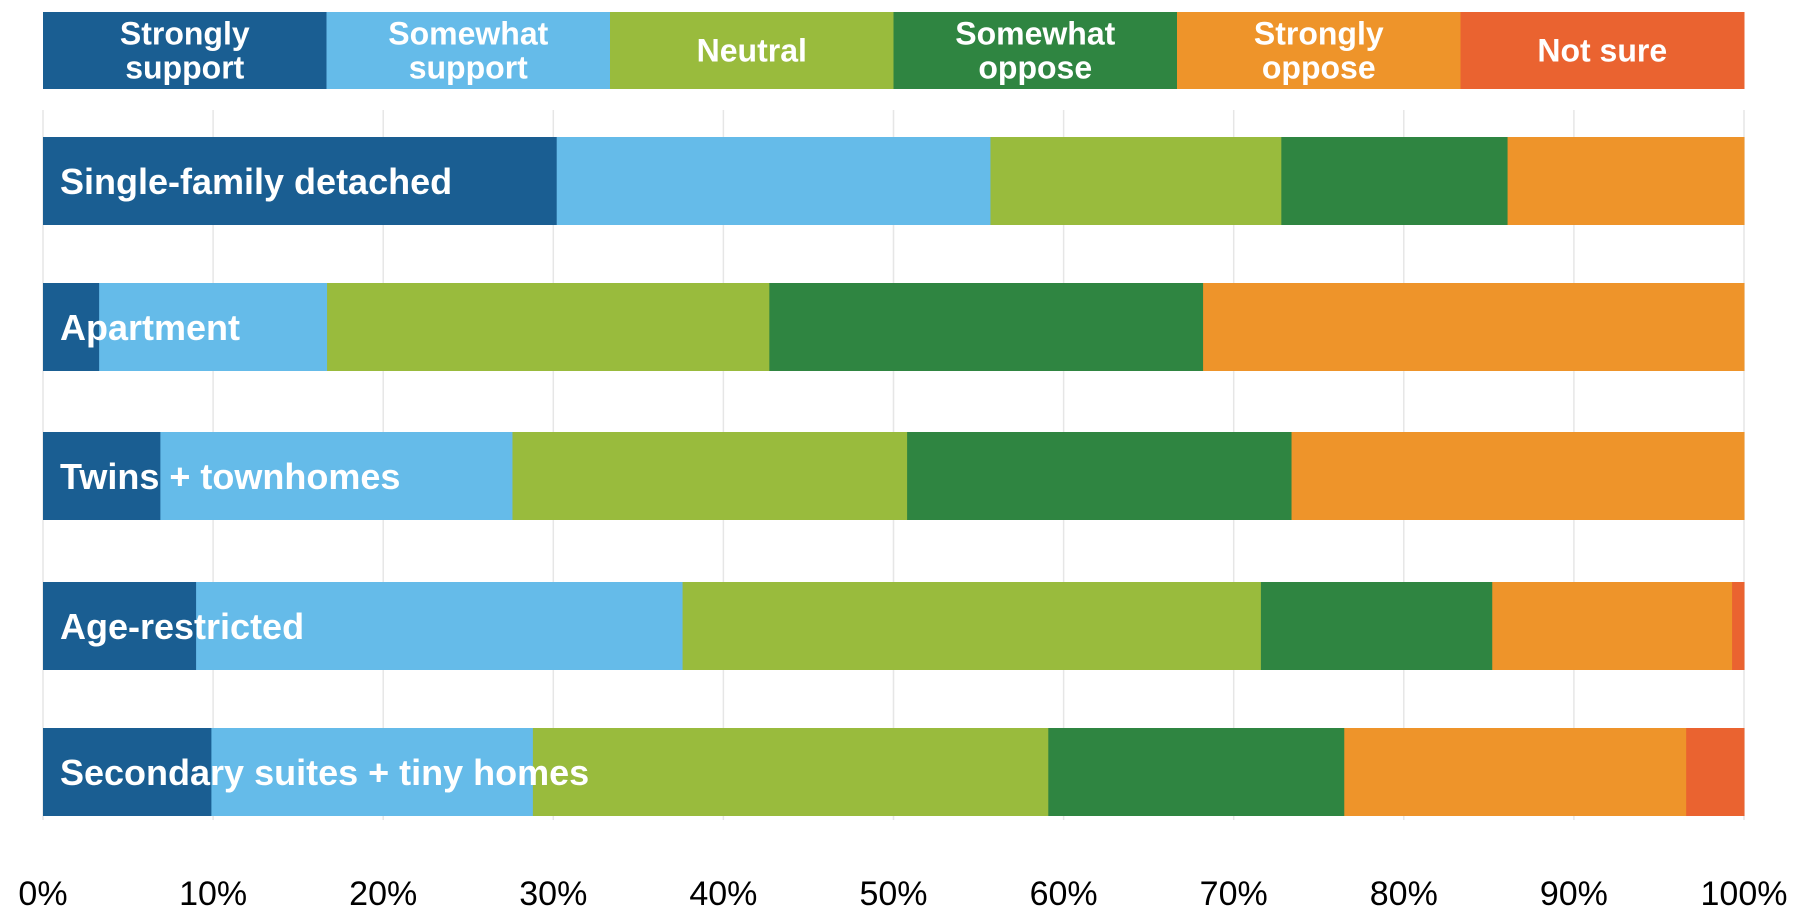 The image size is (1811, 913). Describe the element at coordinates (256, 181) in the screenshot. I see `category-label: Single-family detached` at that location.